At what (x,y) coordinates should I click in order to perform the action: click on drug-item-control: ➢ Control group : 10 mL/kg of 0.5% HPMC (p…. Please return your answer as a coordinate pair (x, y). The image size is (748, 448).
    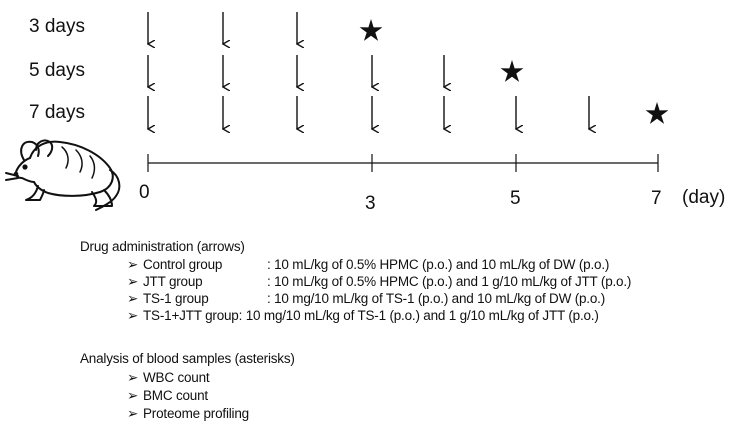
    Looking at the image, I should click on (368, 265).